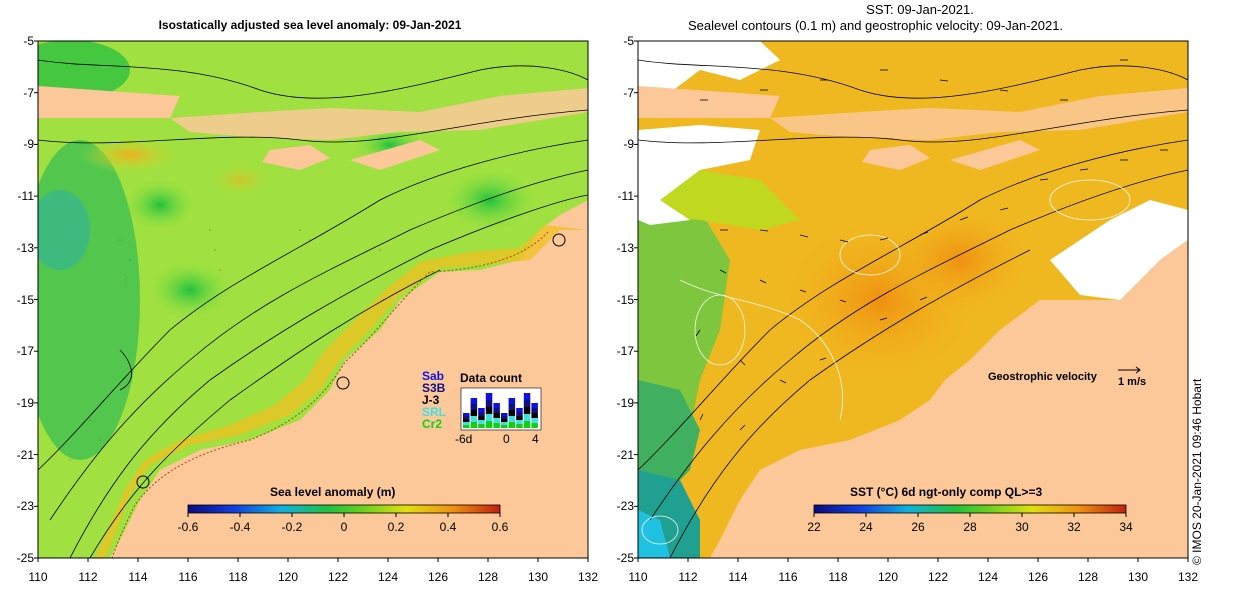  I want to click on right-lat-tick-label: -25, so click(625, 558).